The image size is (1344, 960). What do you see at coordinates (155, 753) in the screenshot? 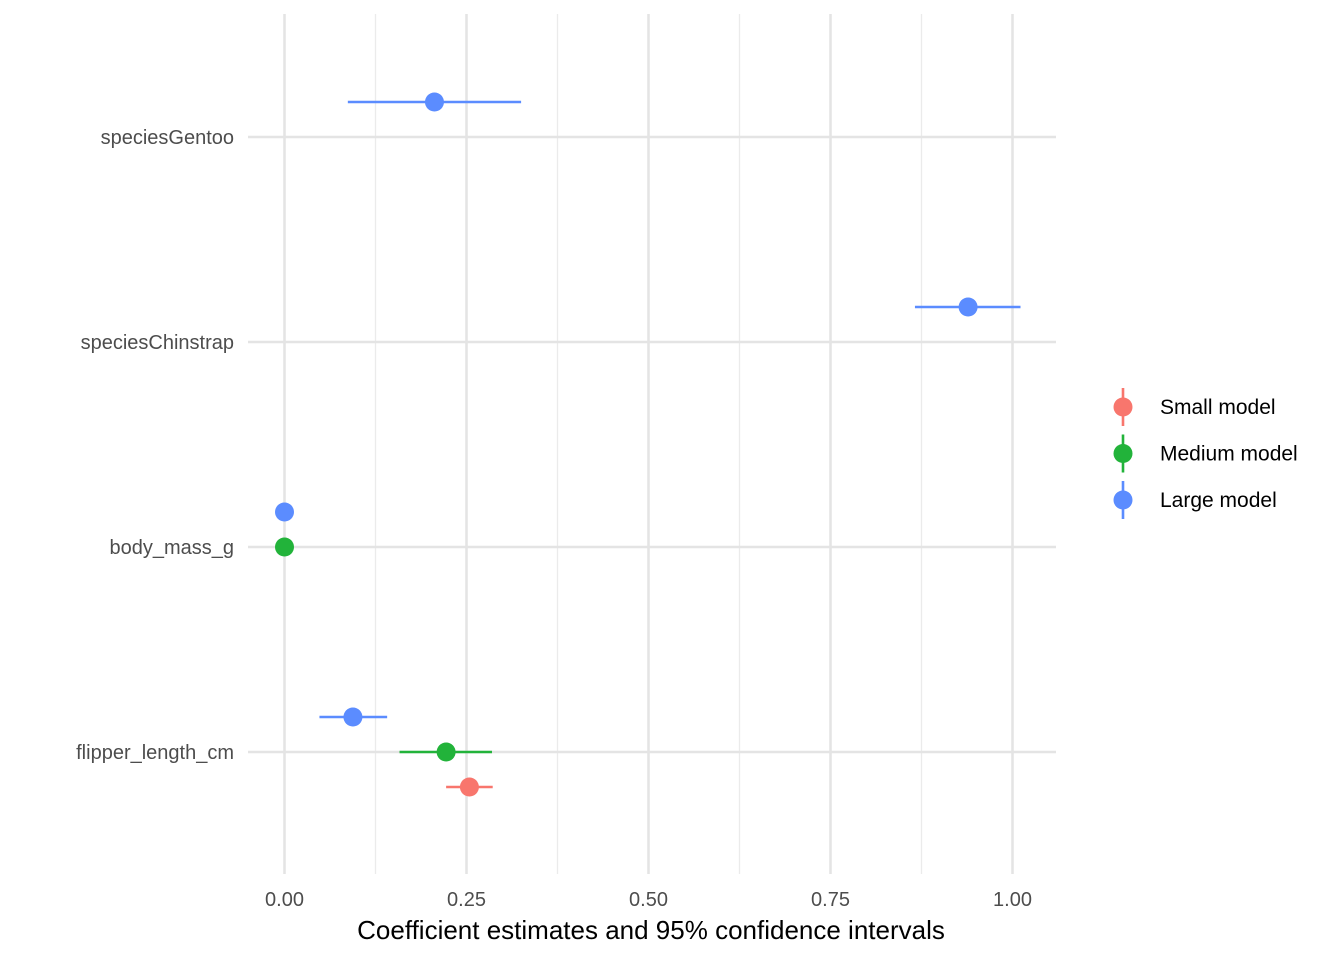
I see `y-tick-label-flipper_length_cm: flipper_length_cm` at bounding box center [155, 753].